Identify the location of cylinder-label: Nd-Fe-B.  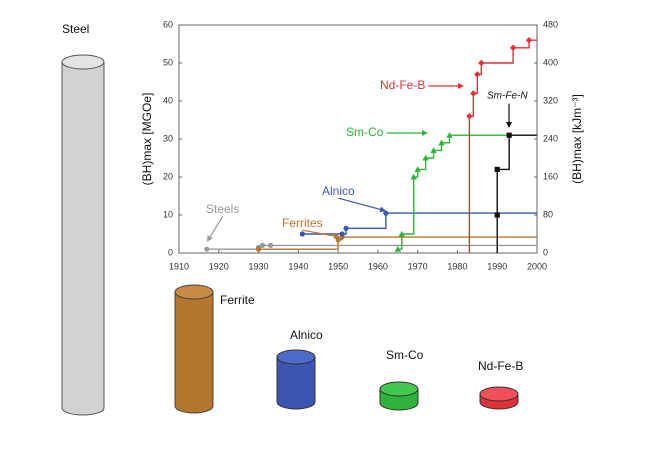
(500, 366).